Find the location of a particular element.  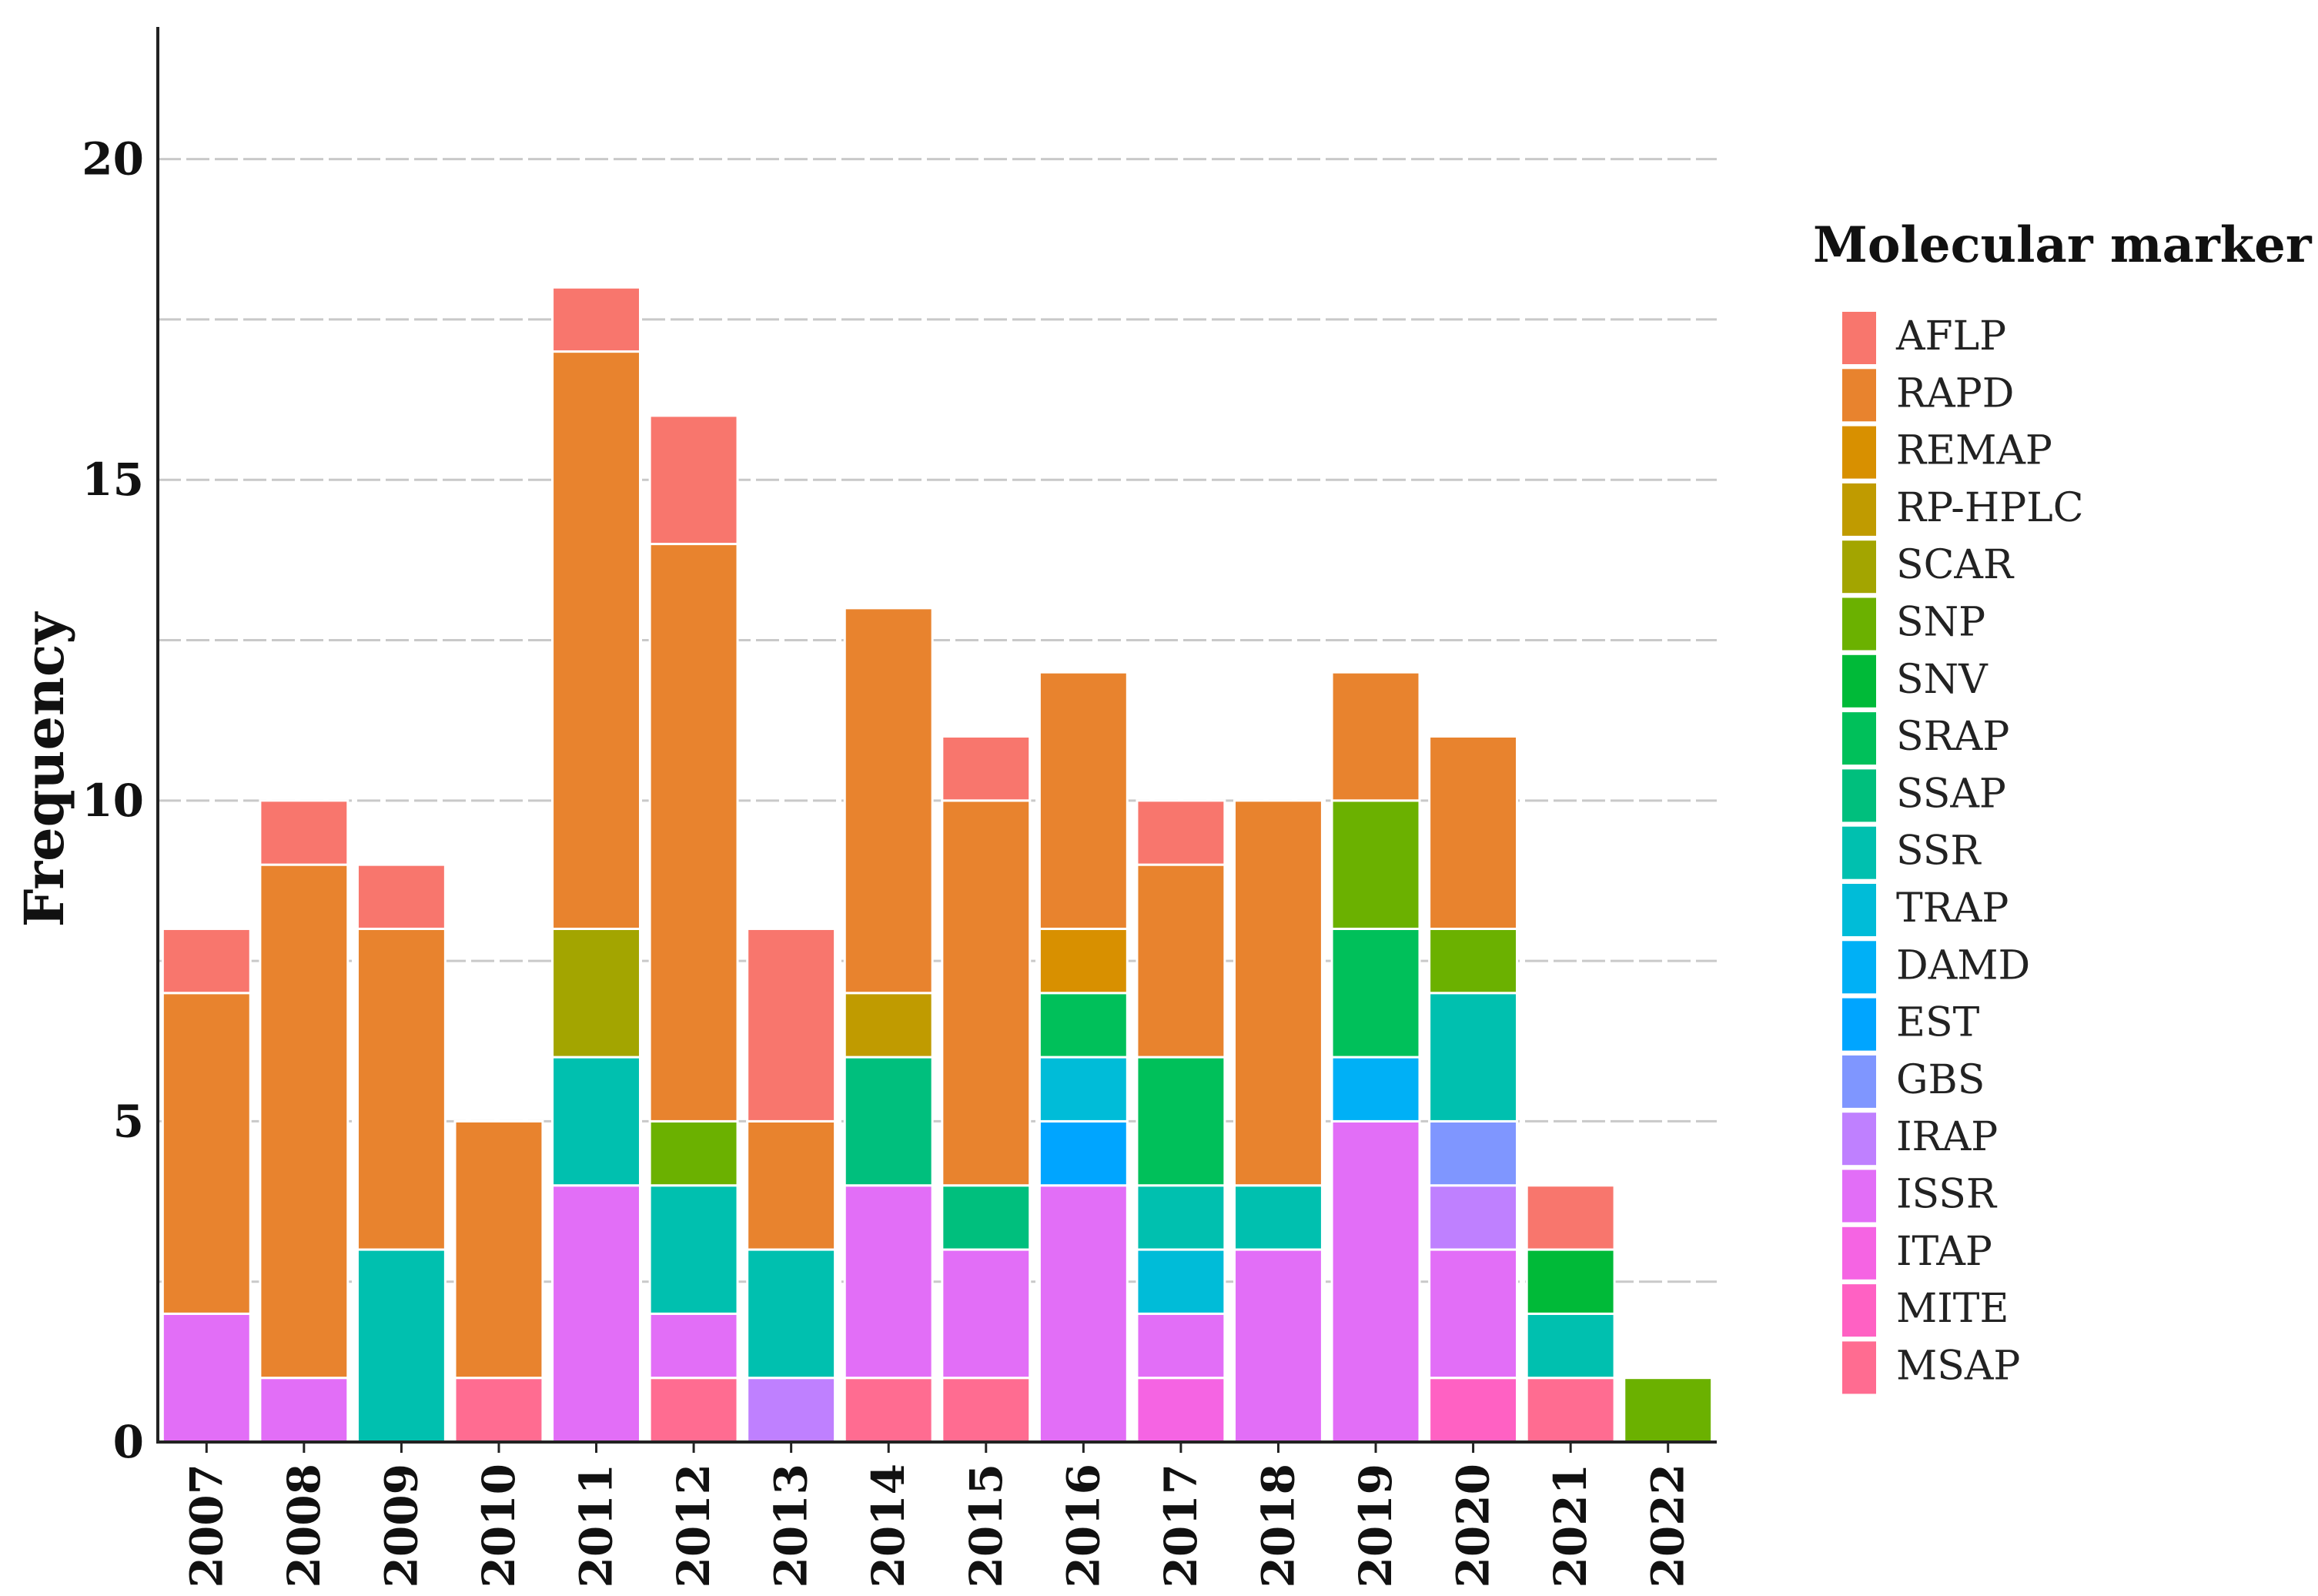

legend-label-est: EST is located at coordinates (1938, 1023).